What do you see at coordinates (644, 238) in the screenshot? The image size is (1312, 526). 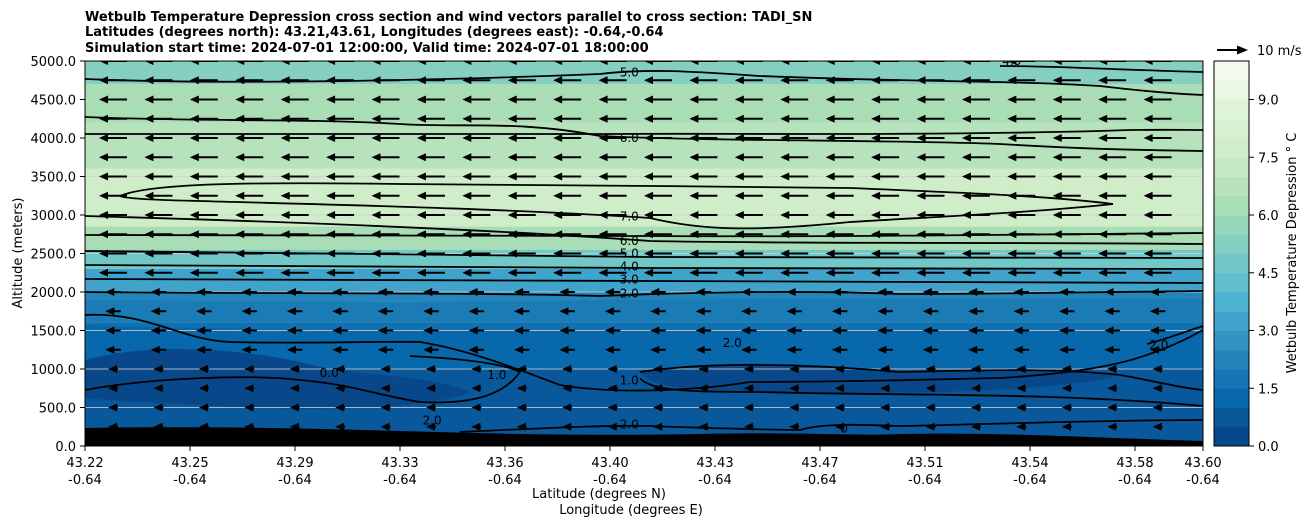 I see `filled-layer` at bounding box center [644, 238].